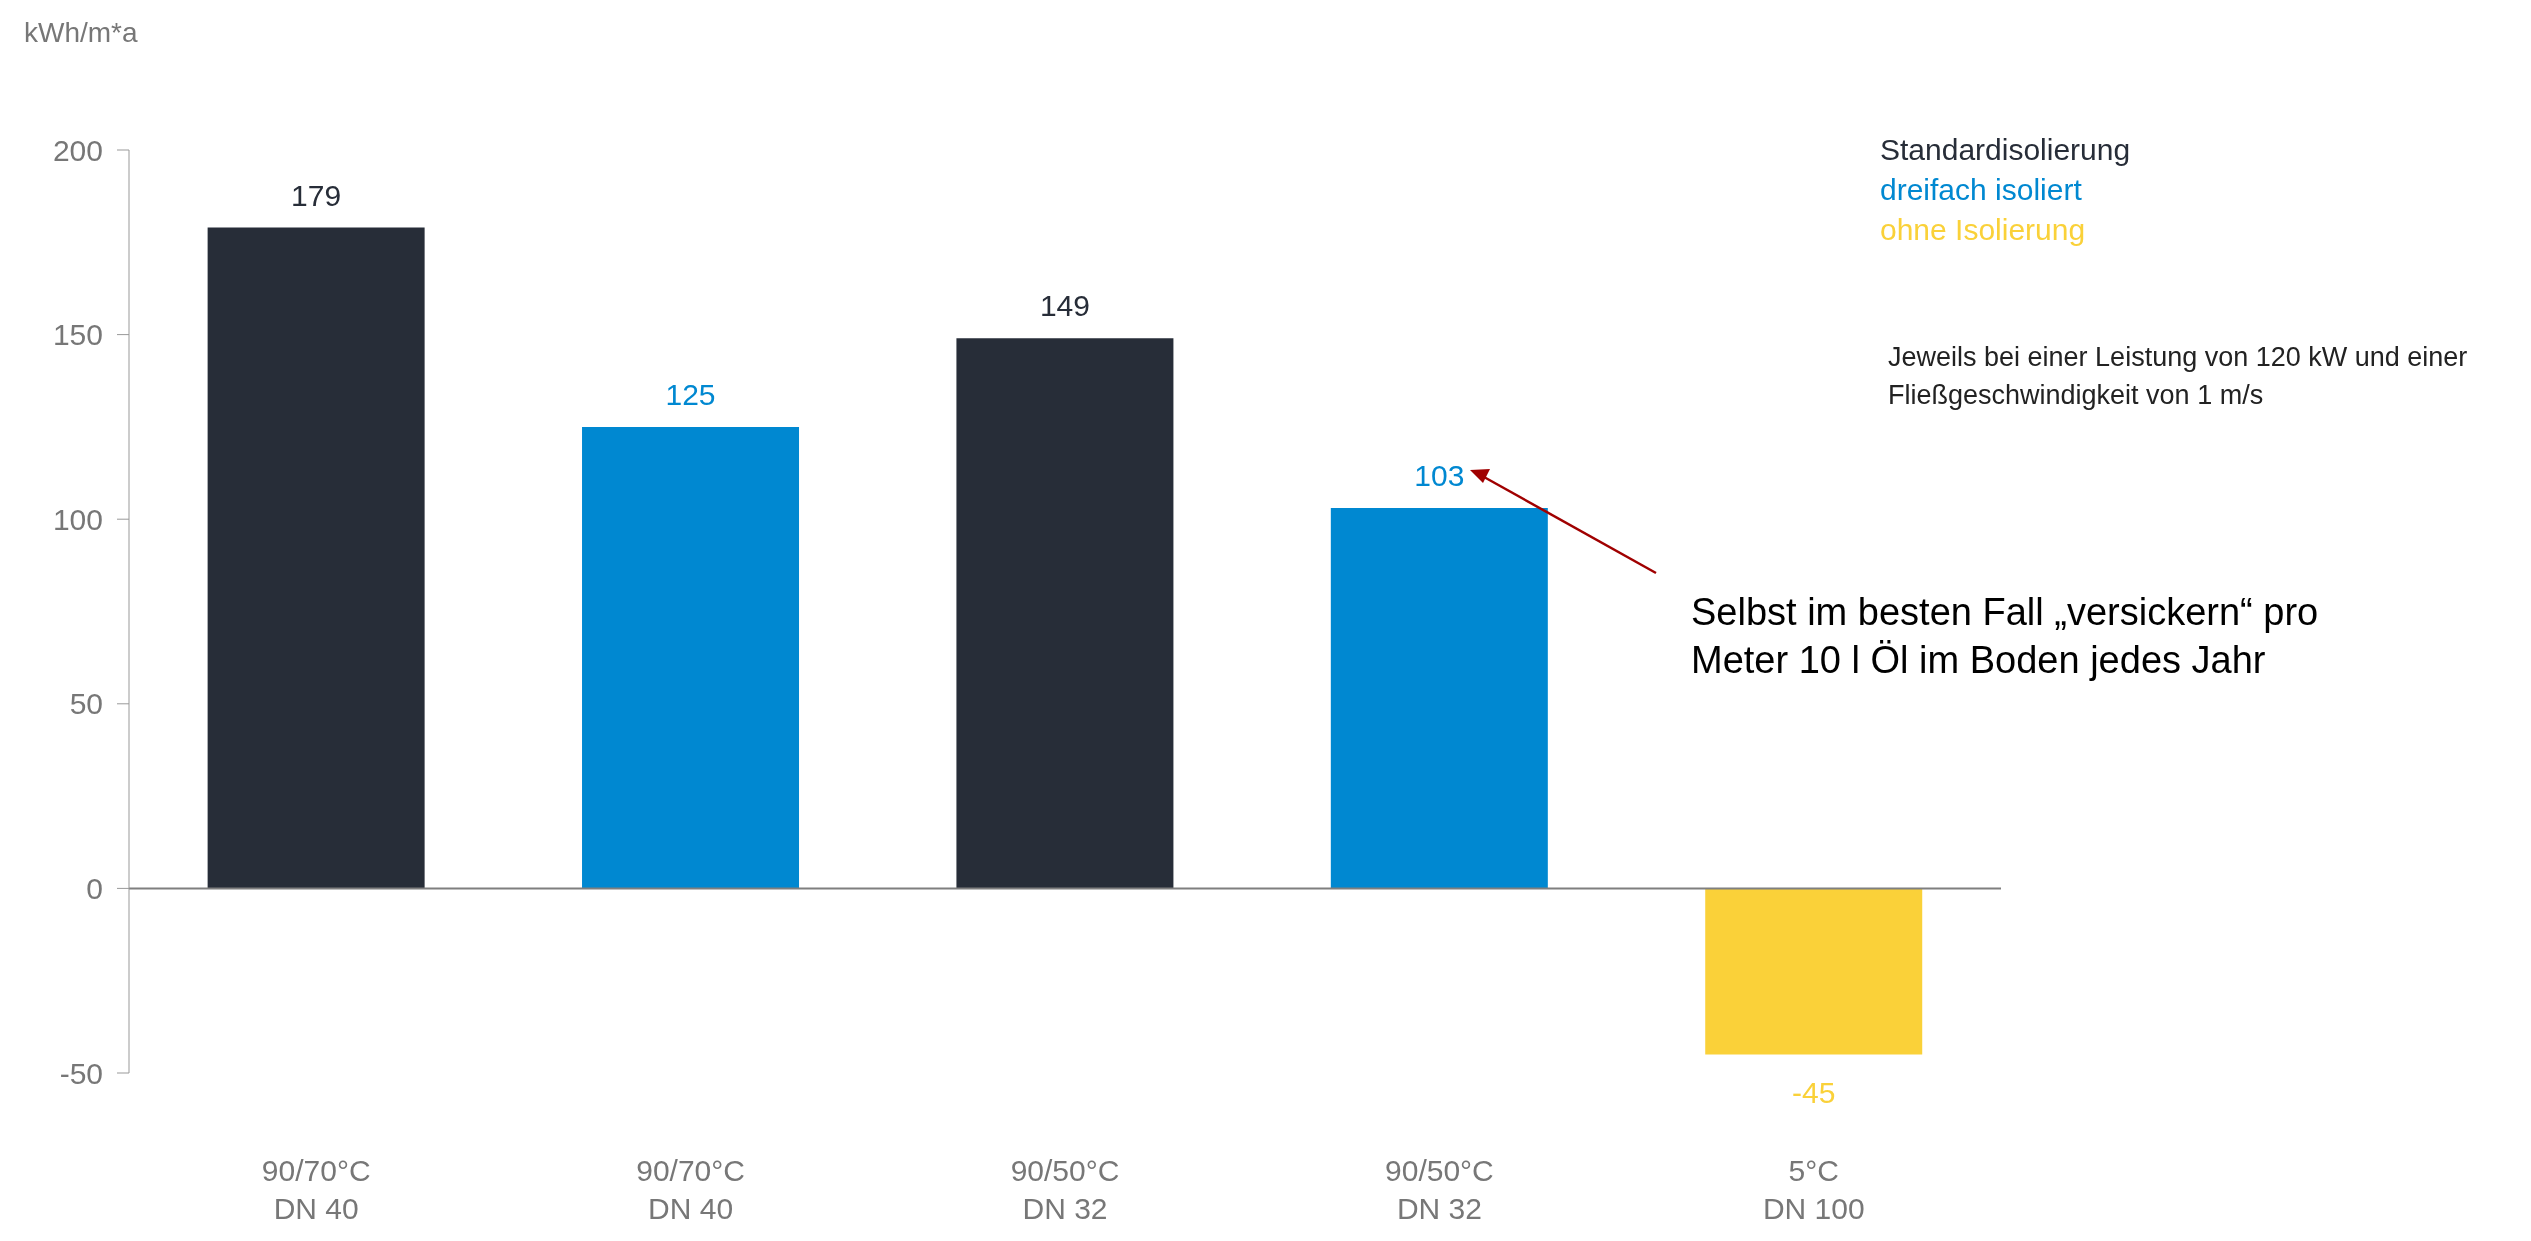 The width and height of the screenshot is (2531, 1241). I want to click on annotation: Selbst im besten Fall „versickern“ pro Meter 10 l Öl im Boden jedes Jahr, so click(2005, 636).